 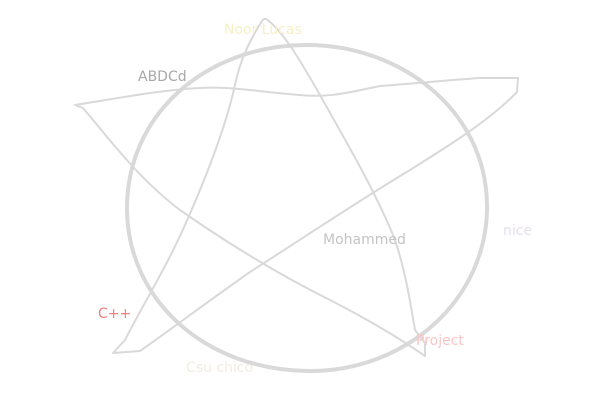 What do you see at coordinates (115, 314) in the screenshot?
I see `label-cpp: C++` at bounding box center [115, 314].